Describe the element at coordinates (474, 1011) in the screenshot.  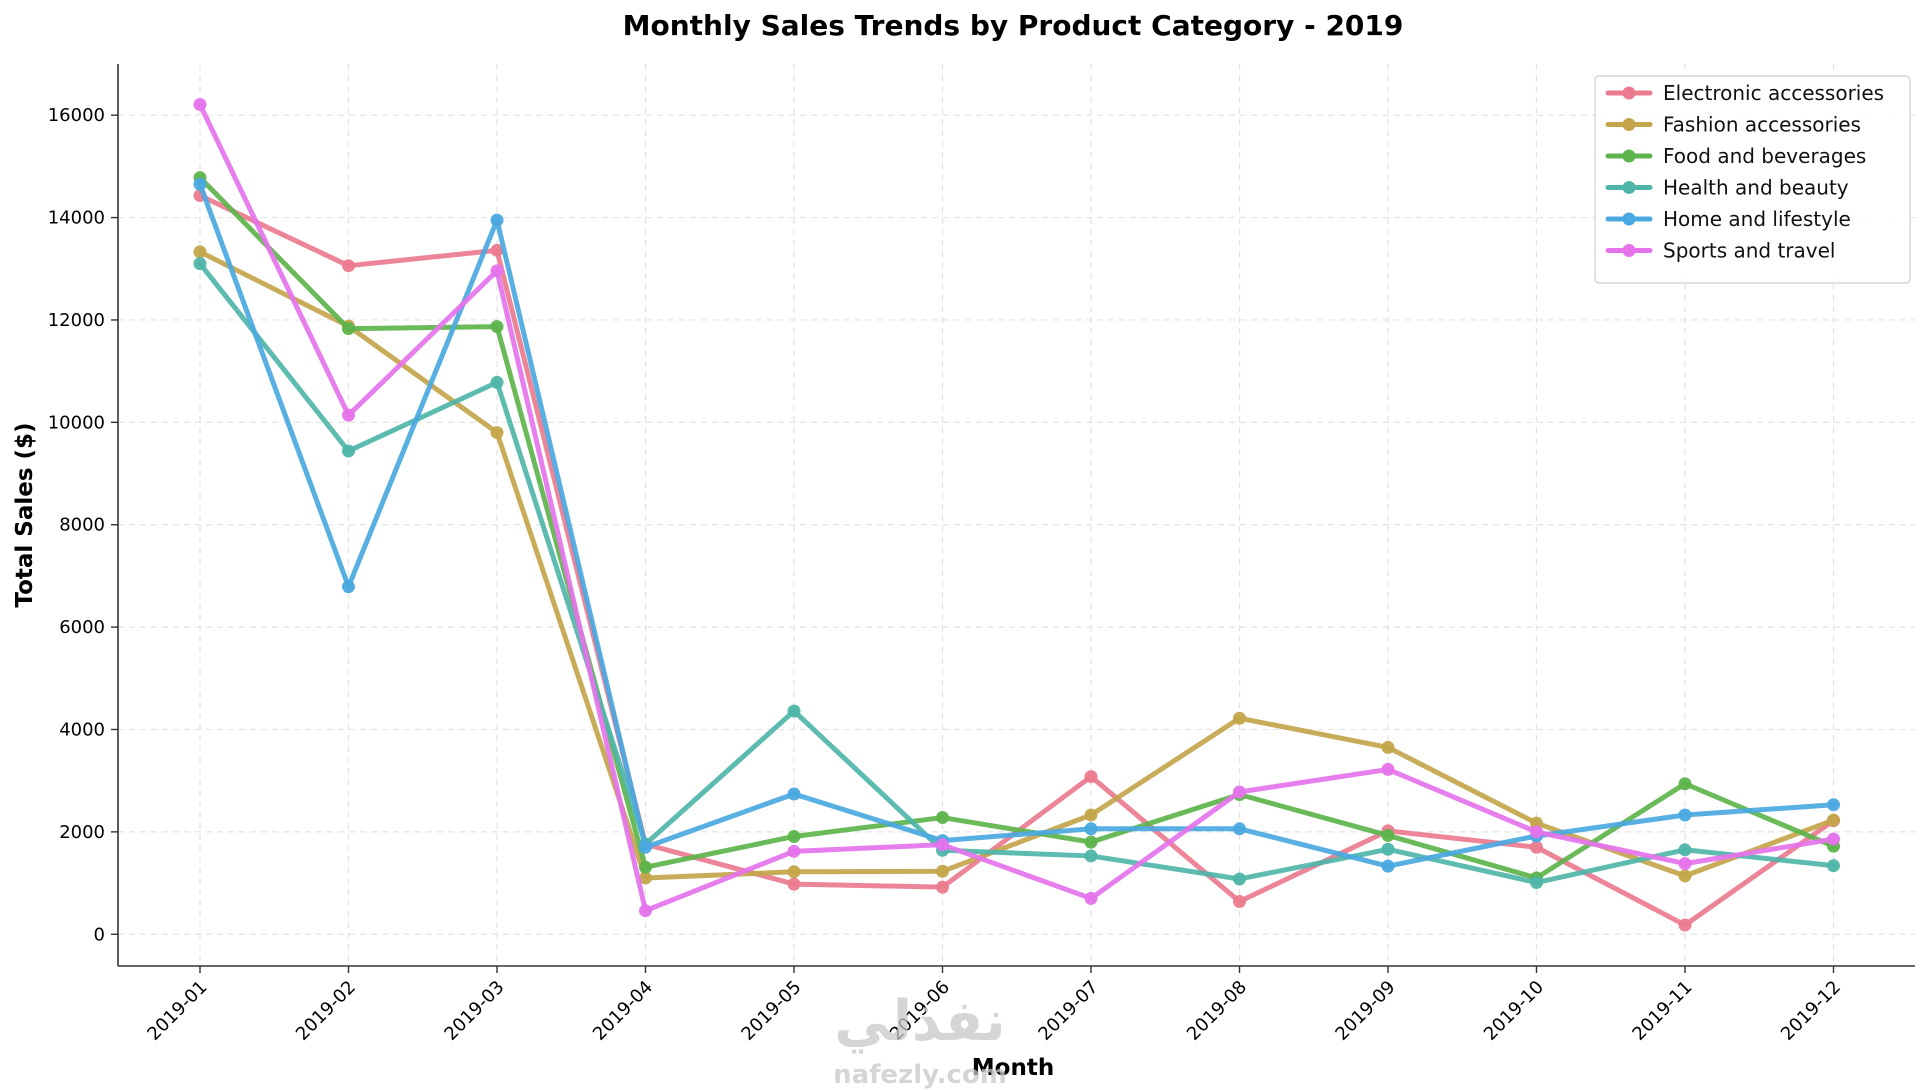
I see `x-tick-label: 2019-03` at that location.